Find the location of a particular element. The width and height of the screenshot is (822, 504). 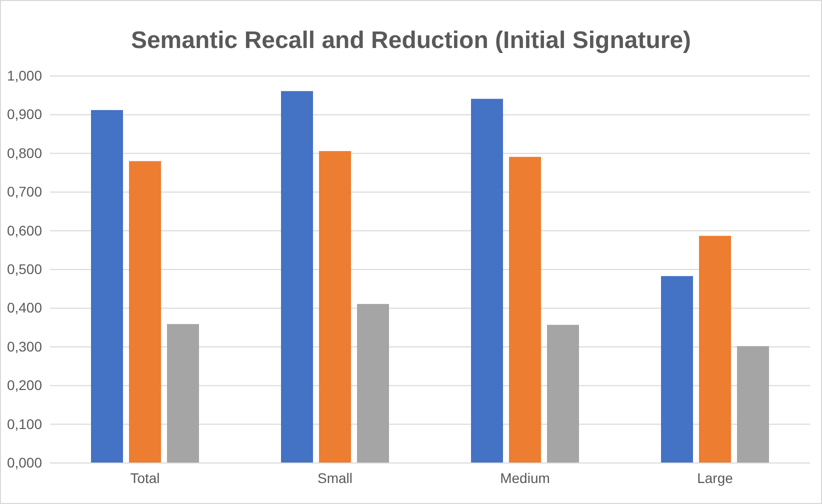

y-tick-label: 0,300 is located at coordinates (24, 346).